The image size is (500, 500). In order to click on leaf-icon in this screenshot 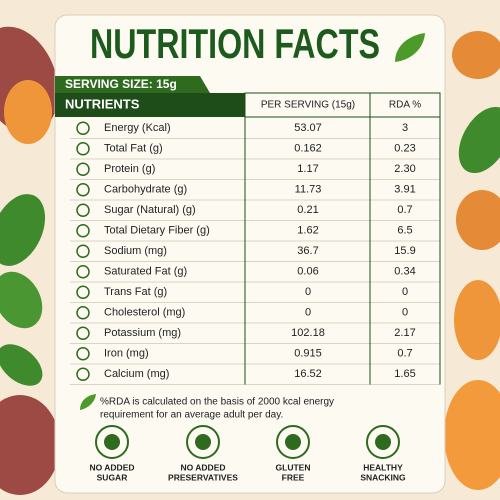, I will do `click(410, 47)`.